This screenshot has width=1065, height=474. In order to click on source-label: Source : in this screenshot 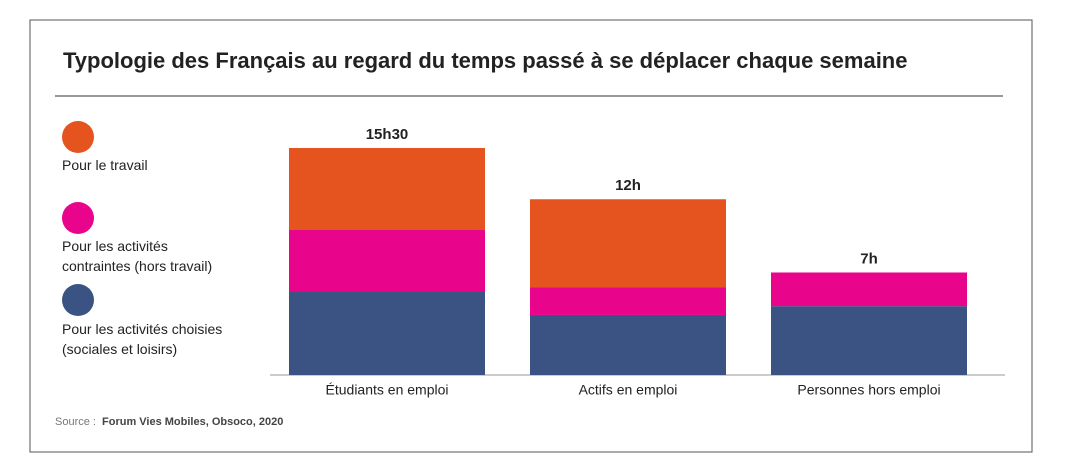, I will do `click(75, 422)`.